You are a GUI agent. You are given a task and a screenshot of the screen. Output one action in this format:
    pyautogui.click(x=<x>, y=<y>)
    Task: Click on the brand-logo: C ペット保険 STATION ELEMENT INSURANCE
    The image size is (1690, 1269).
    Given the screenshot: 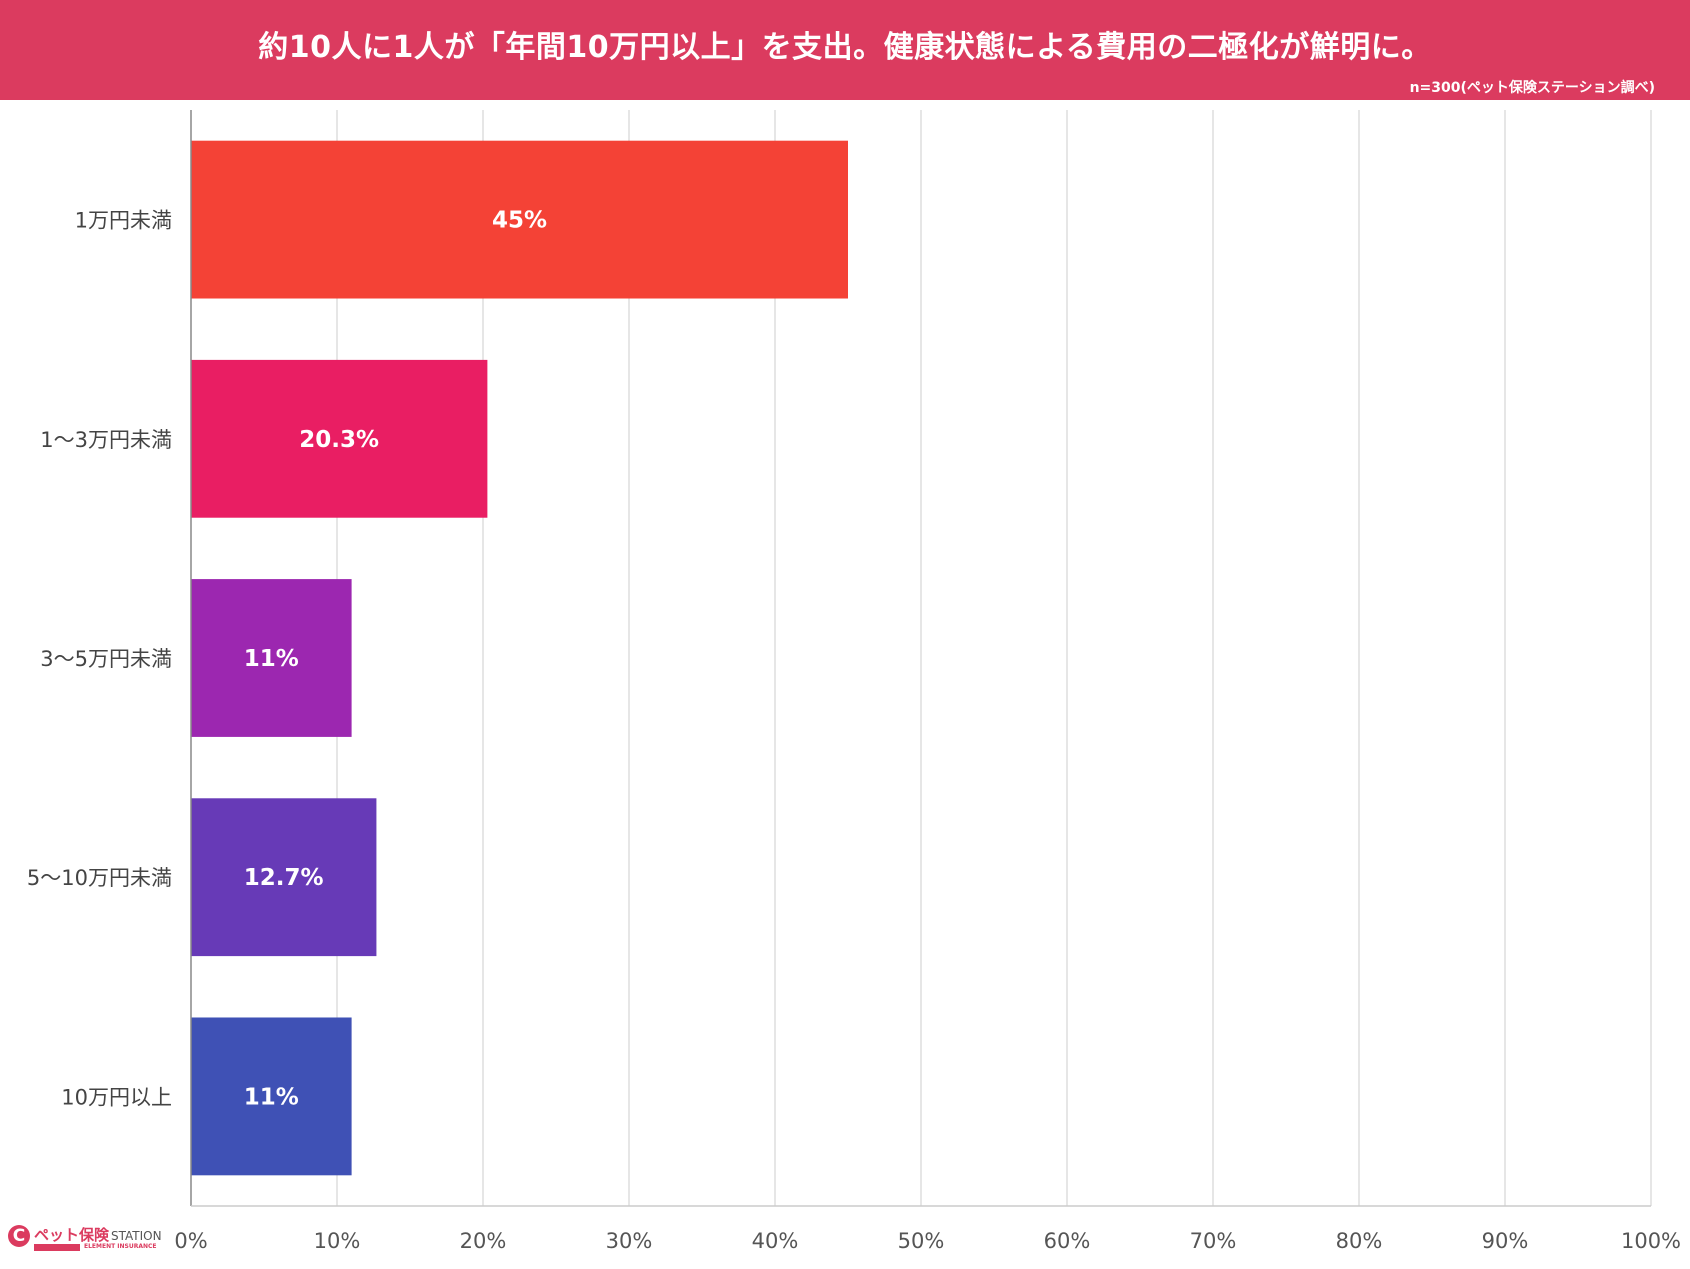 What is the action you would take?
    pyautogui.click(x=88, y=1241)
    